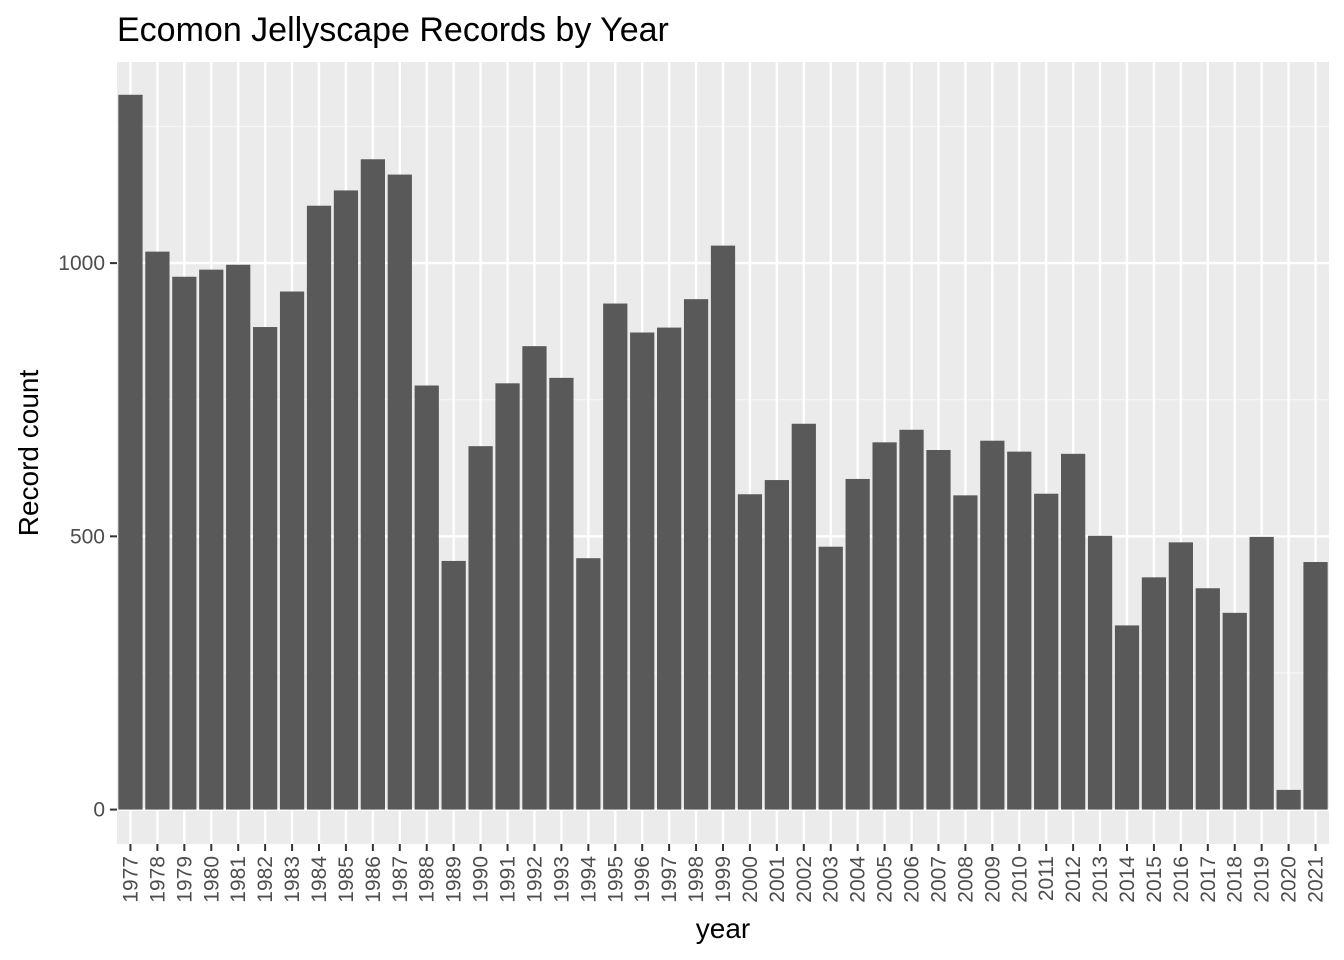  What do you see at coordinates (1019, 630) in the screenshot?
I see `bar-2010` at bounding box center [1019, 630].